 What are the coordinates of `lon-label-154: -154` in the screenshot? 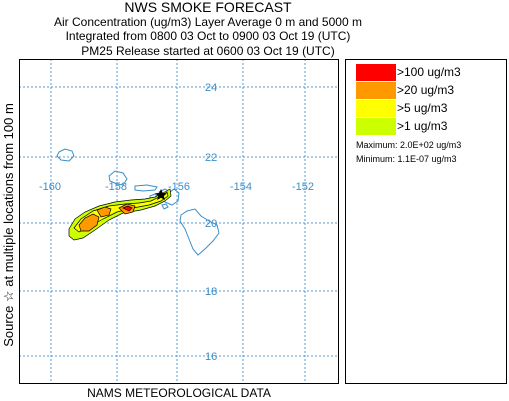 It's located at (241, 187).